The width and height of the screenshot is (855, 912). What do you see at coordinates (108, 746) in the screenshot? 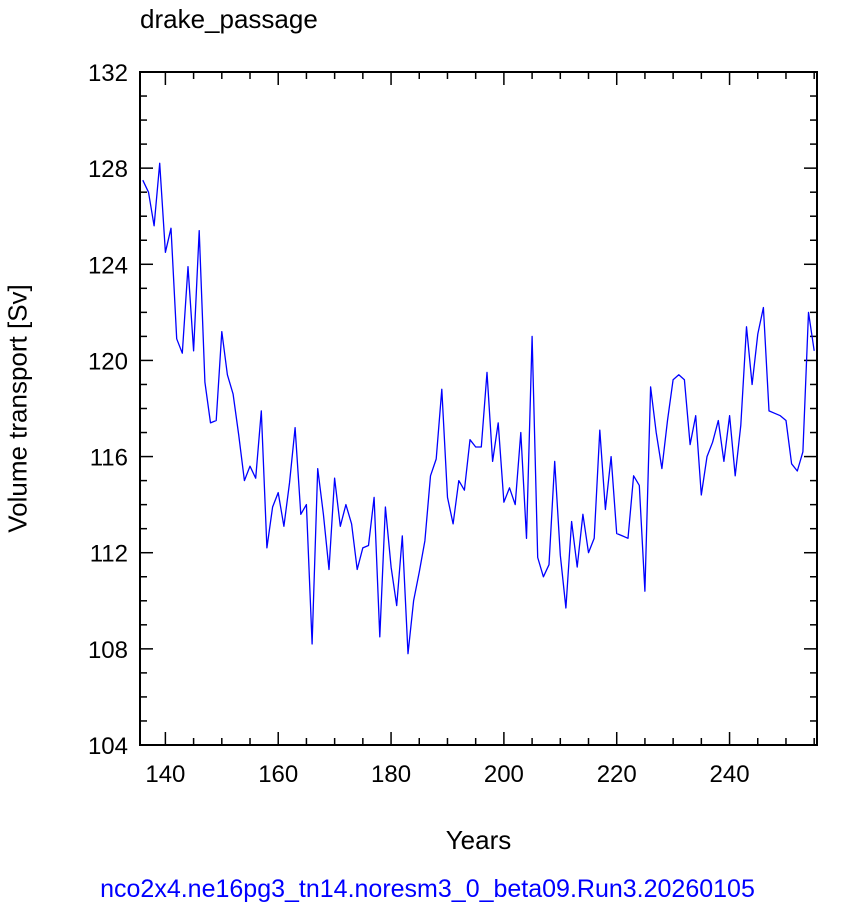
I see `y-tick-label: 104` at bounding box center [108, 746].